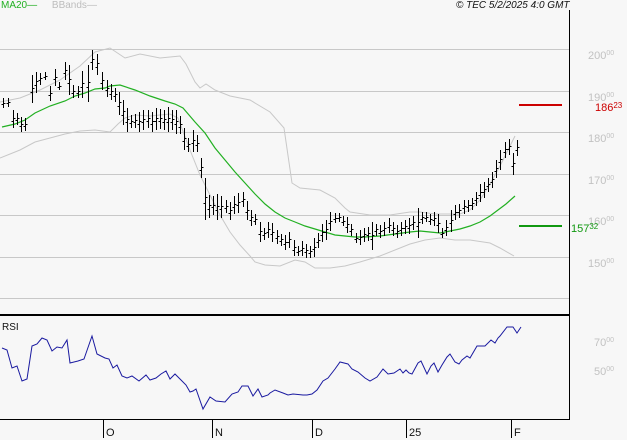  I want to click on price-axis-label: 17000, so click(601, 181).